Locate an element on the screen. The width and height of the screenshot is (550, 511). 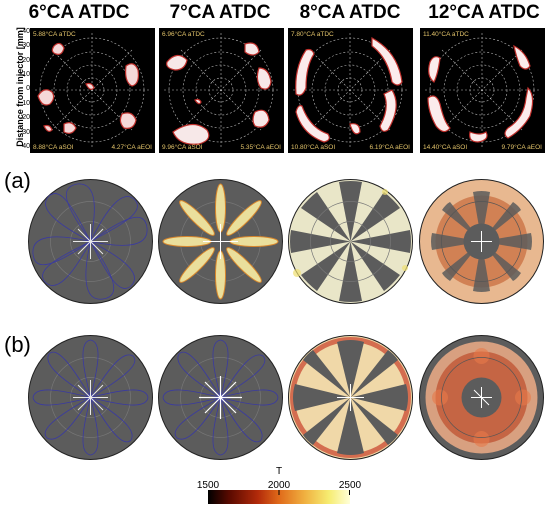
annotation-asoi: 14.40°CA aSOI is located at coordinates (445, 147).